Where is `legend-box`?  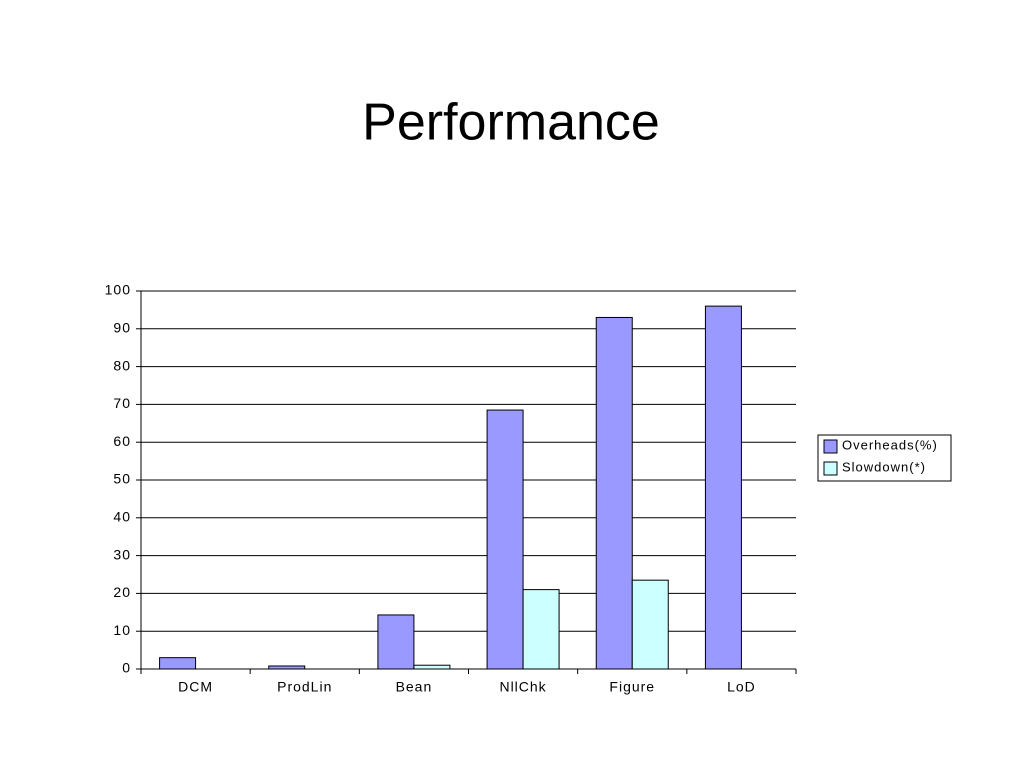
legend-box is located at coordinates (884, 458).